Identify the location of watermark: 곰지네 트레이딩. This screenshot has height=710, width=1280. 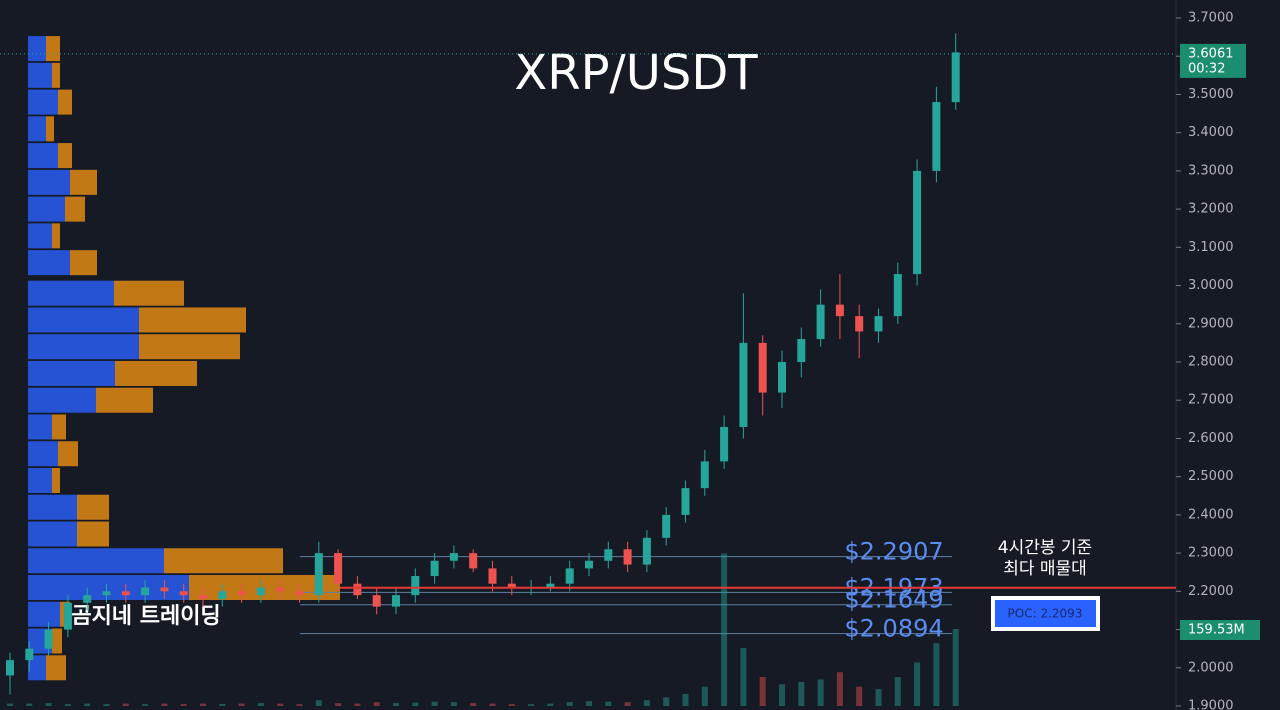
(145, 616).